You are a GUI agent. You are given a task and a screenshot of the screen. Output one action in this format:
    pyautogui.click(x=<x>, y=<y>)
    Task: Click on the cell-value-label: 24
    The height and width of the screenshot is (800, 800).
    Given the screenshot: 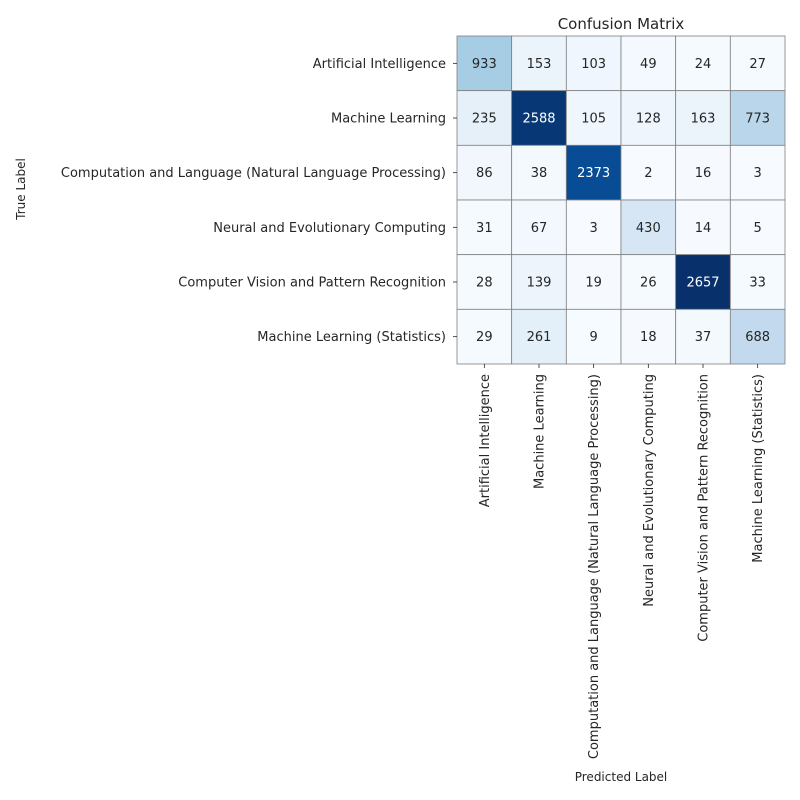 What is the action you would take?
    pyautogui.click(x=703, y=64)
    